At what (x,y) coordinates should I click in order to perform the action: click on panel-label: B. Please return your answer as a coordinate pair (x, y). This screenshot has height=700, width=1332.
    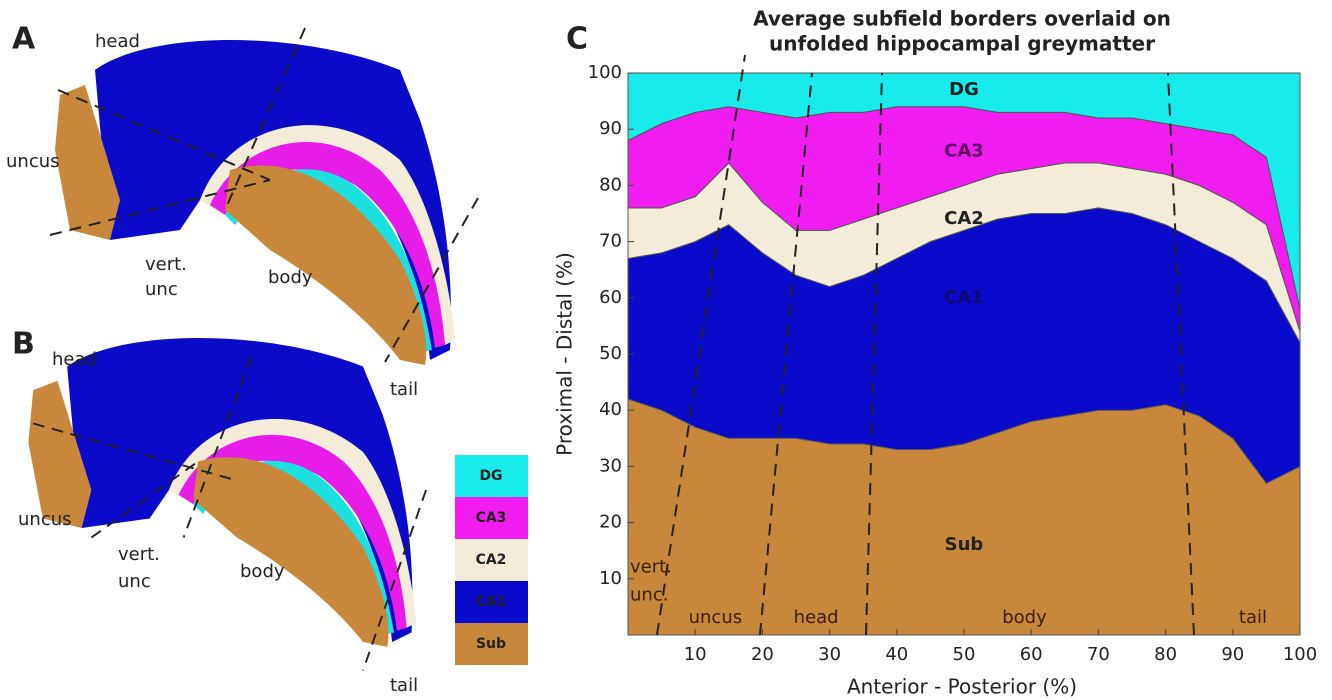
    Looking at the image, I should click on (23, 344).